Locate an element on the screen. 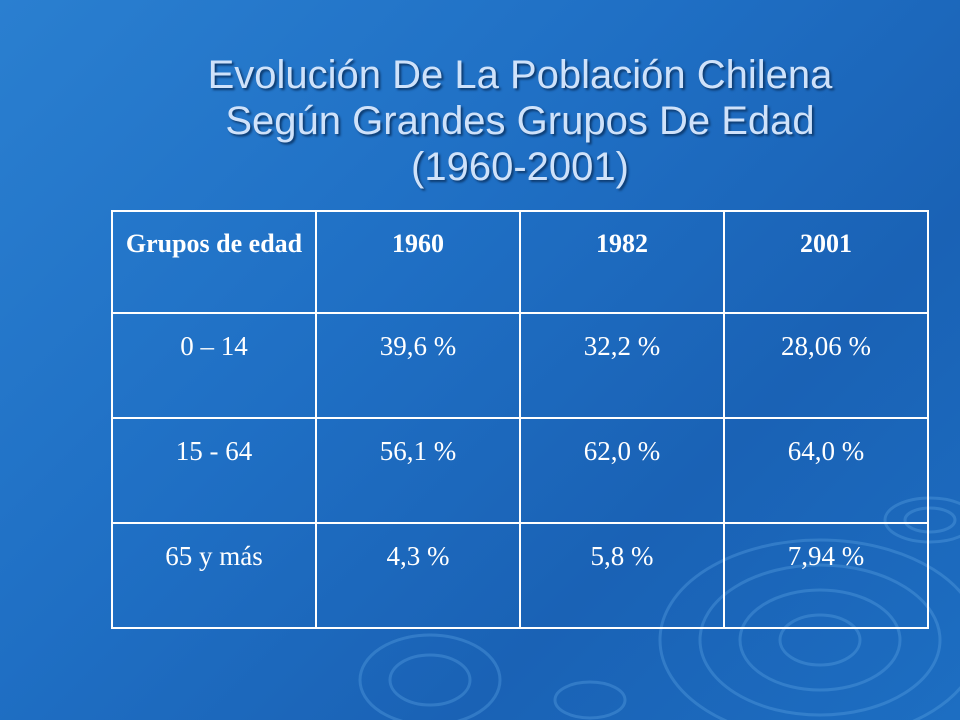  table-cell: 5,8 % is located at coordinates (622, 575).